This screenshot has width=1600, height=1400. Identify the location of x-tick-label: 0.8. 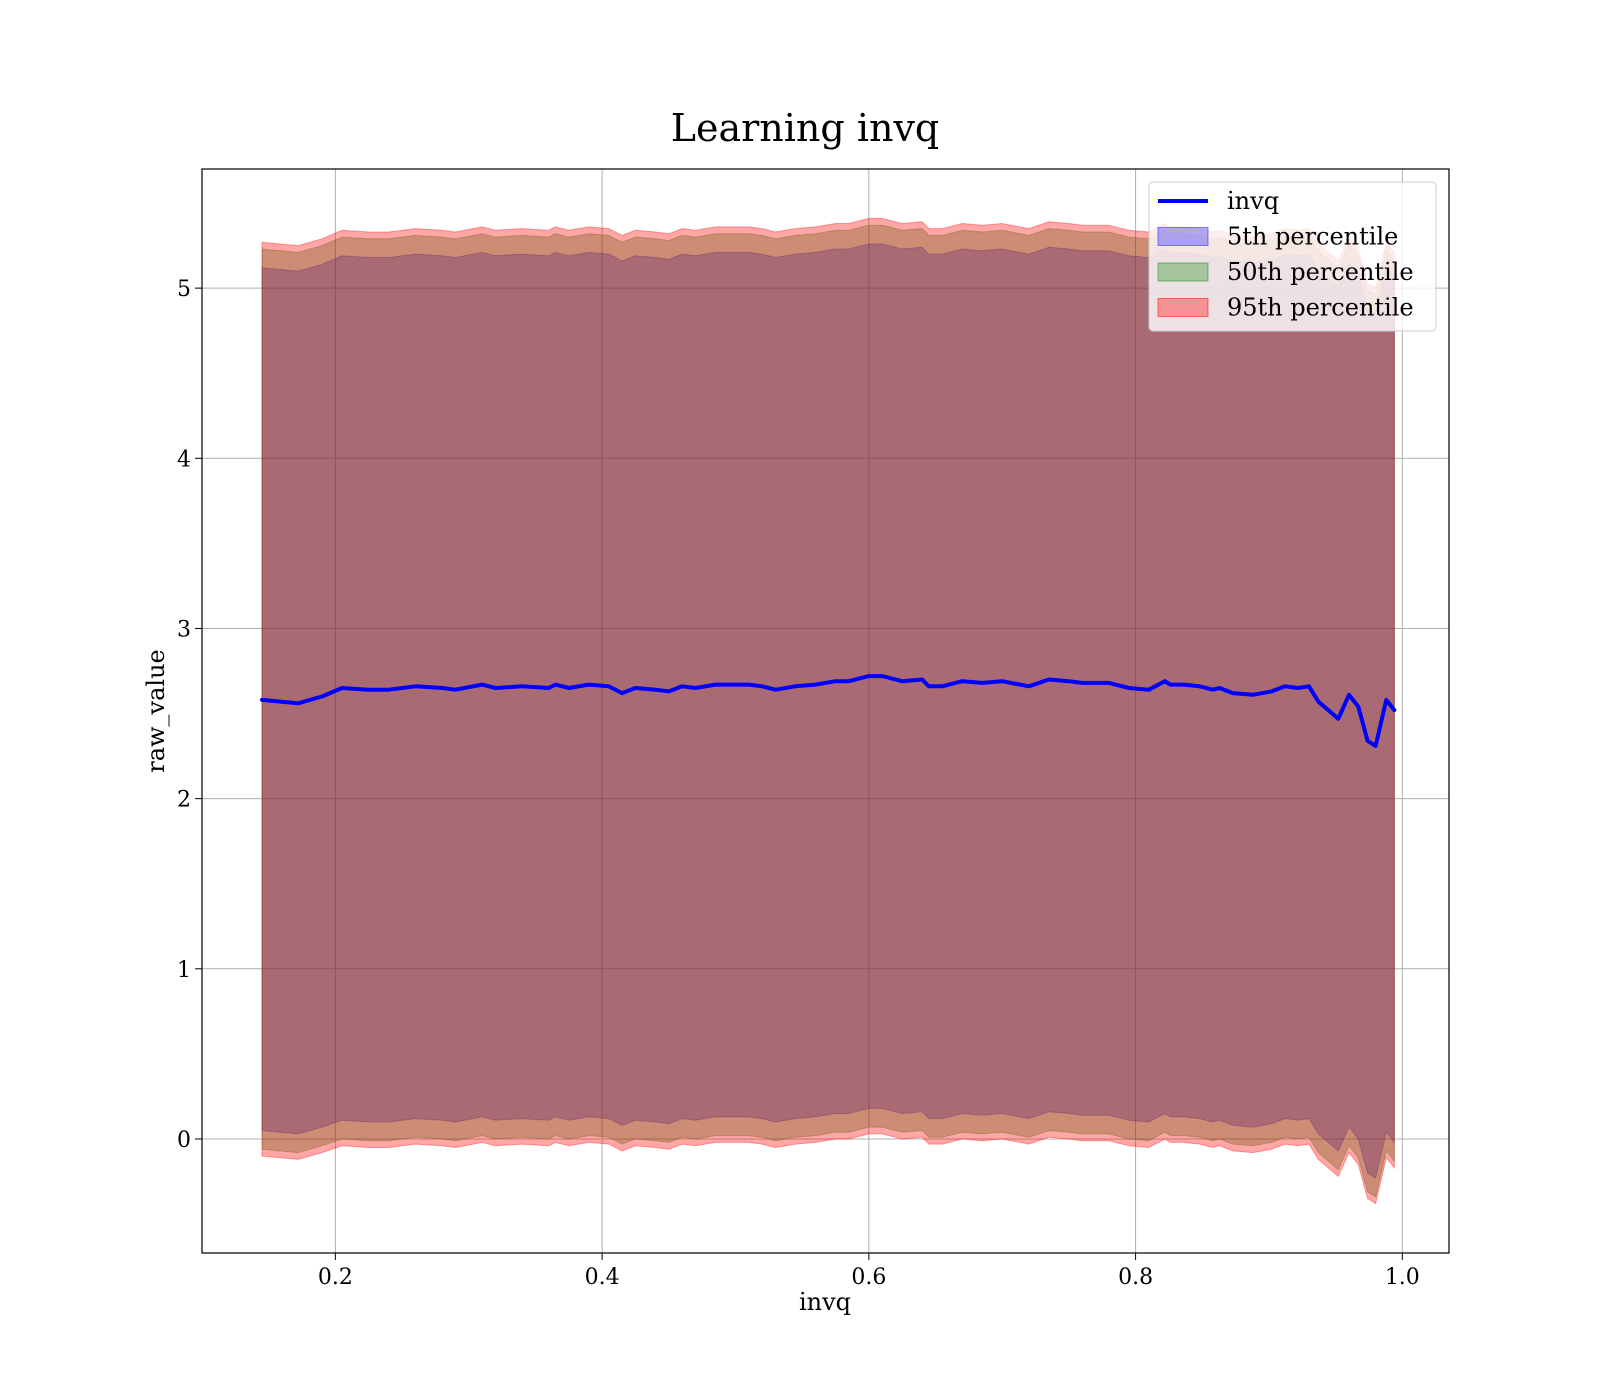
(1135, 1277).